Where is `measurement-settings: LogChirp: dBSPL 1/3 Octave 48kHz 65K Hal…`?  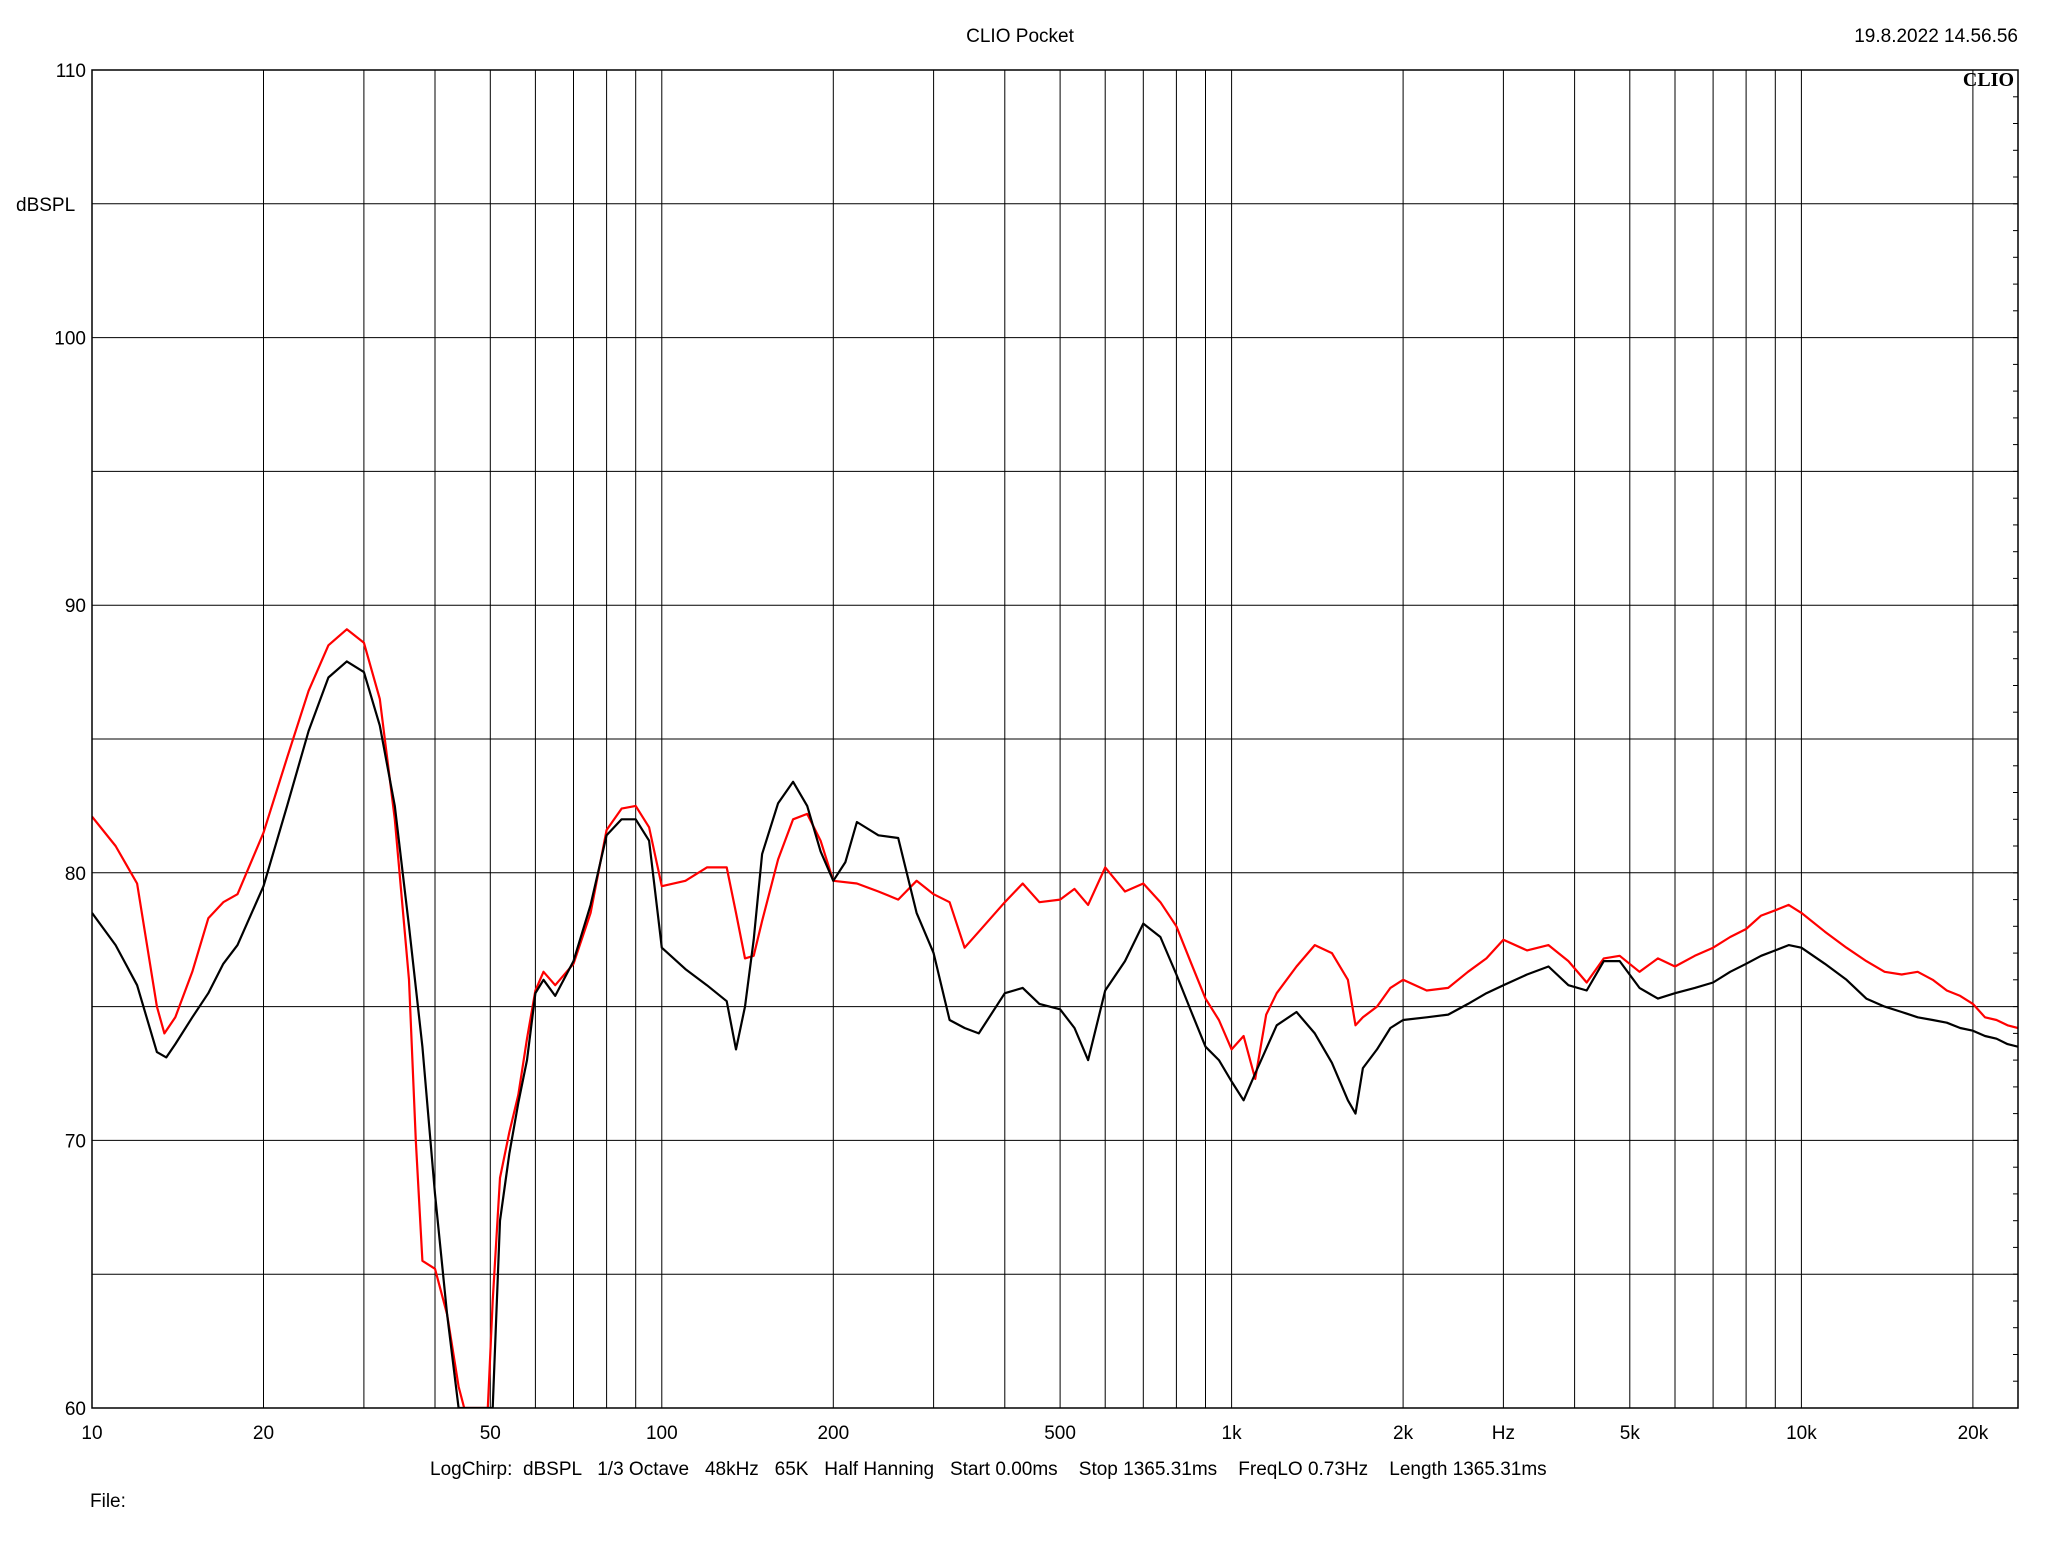 measurement-settings: LogChirp: dBSPL 1/3 Octave 48kHz 65K Hal… is located at coordinates (988, 1469).